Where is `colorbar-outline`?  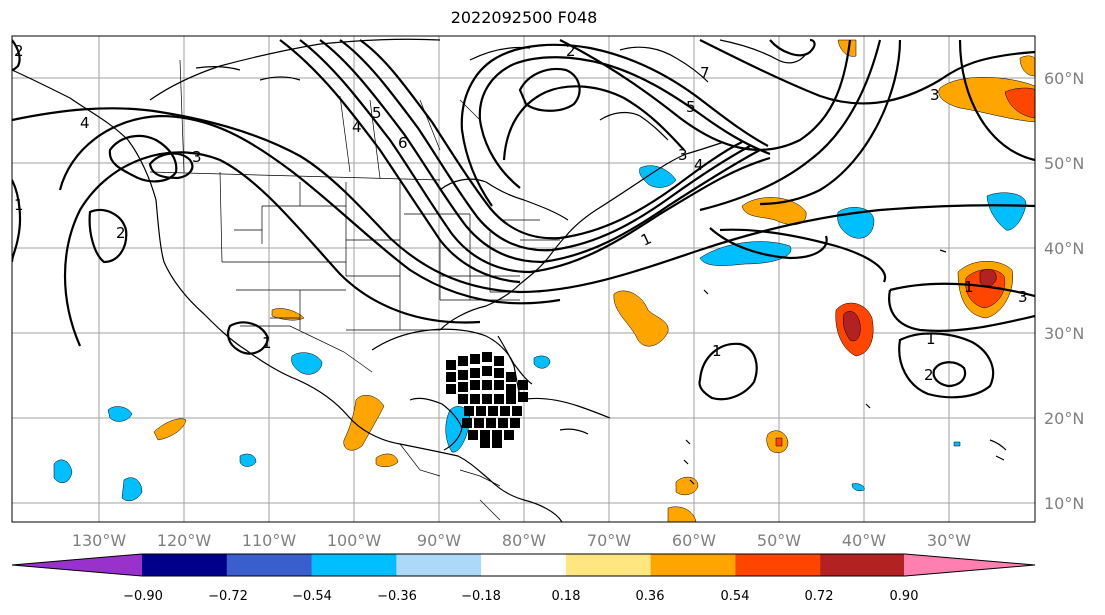
colorbar-outline is located at coordinates (523, 565).